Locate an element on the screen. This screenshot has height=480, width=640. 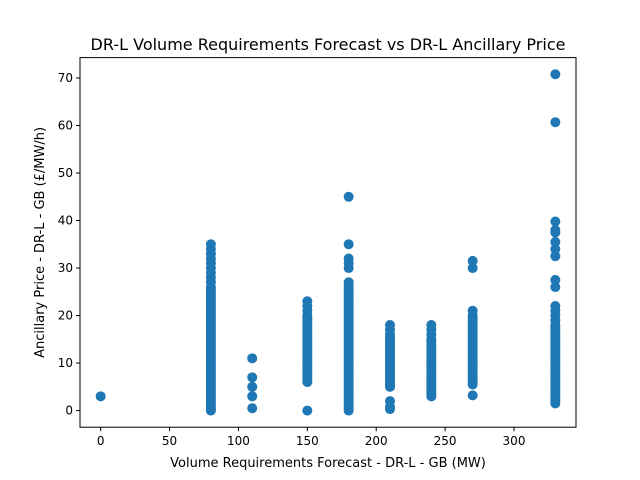
x-tick-label: 100 is located at coordinates (238, 441).